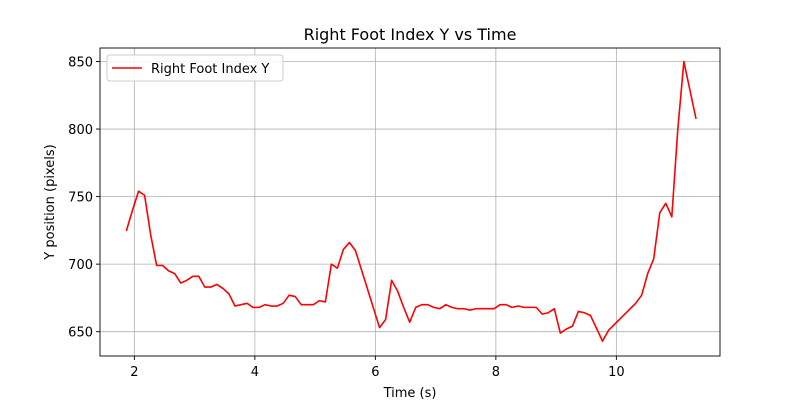 The height and width of the screenshot is (404, 800). I want to click on x-tick-label: 8, so click(496, 372).